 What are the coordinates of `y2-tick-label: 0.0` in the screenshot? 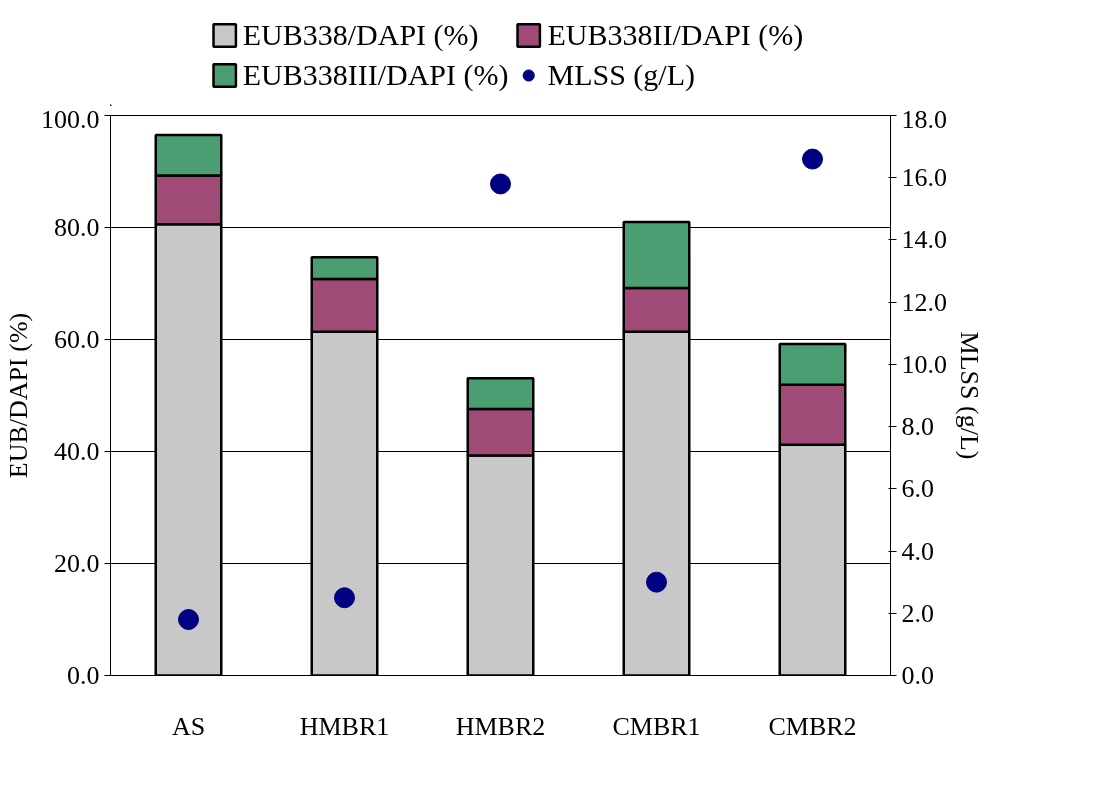 It's located at (917, 675).